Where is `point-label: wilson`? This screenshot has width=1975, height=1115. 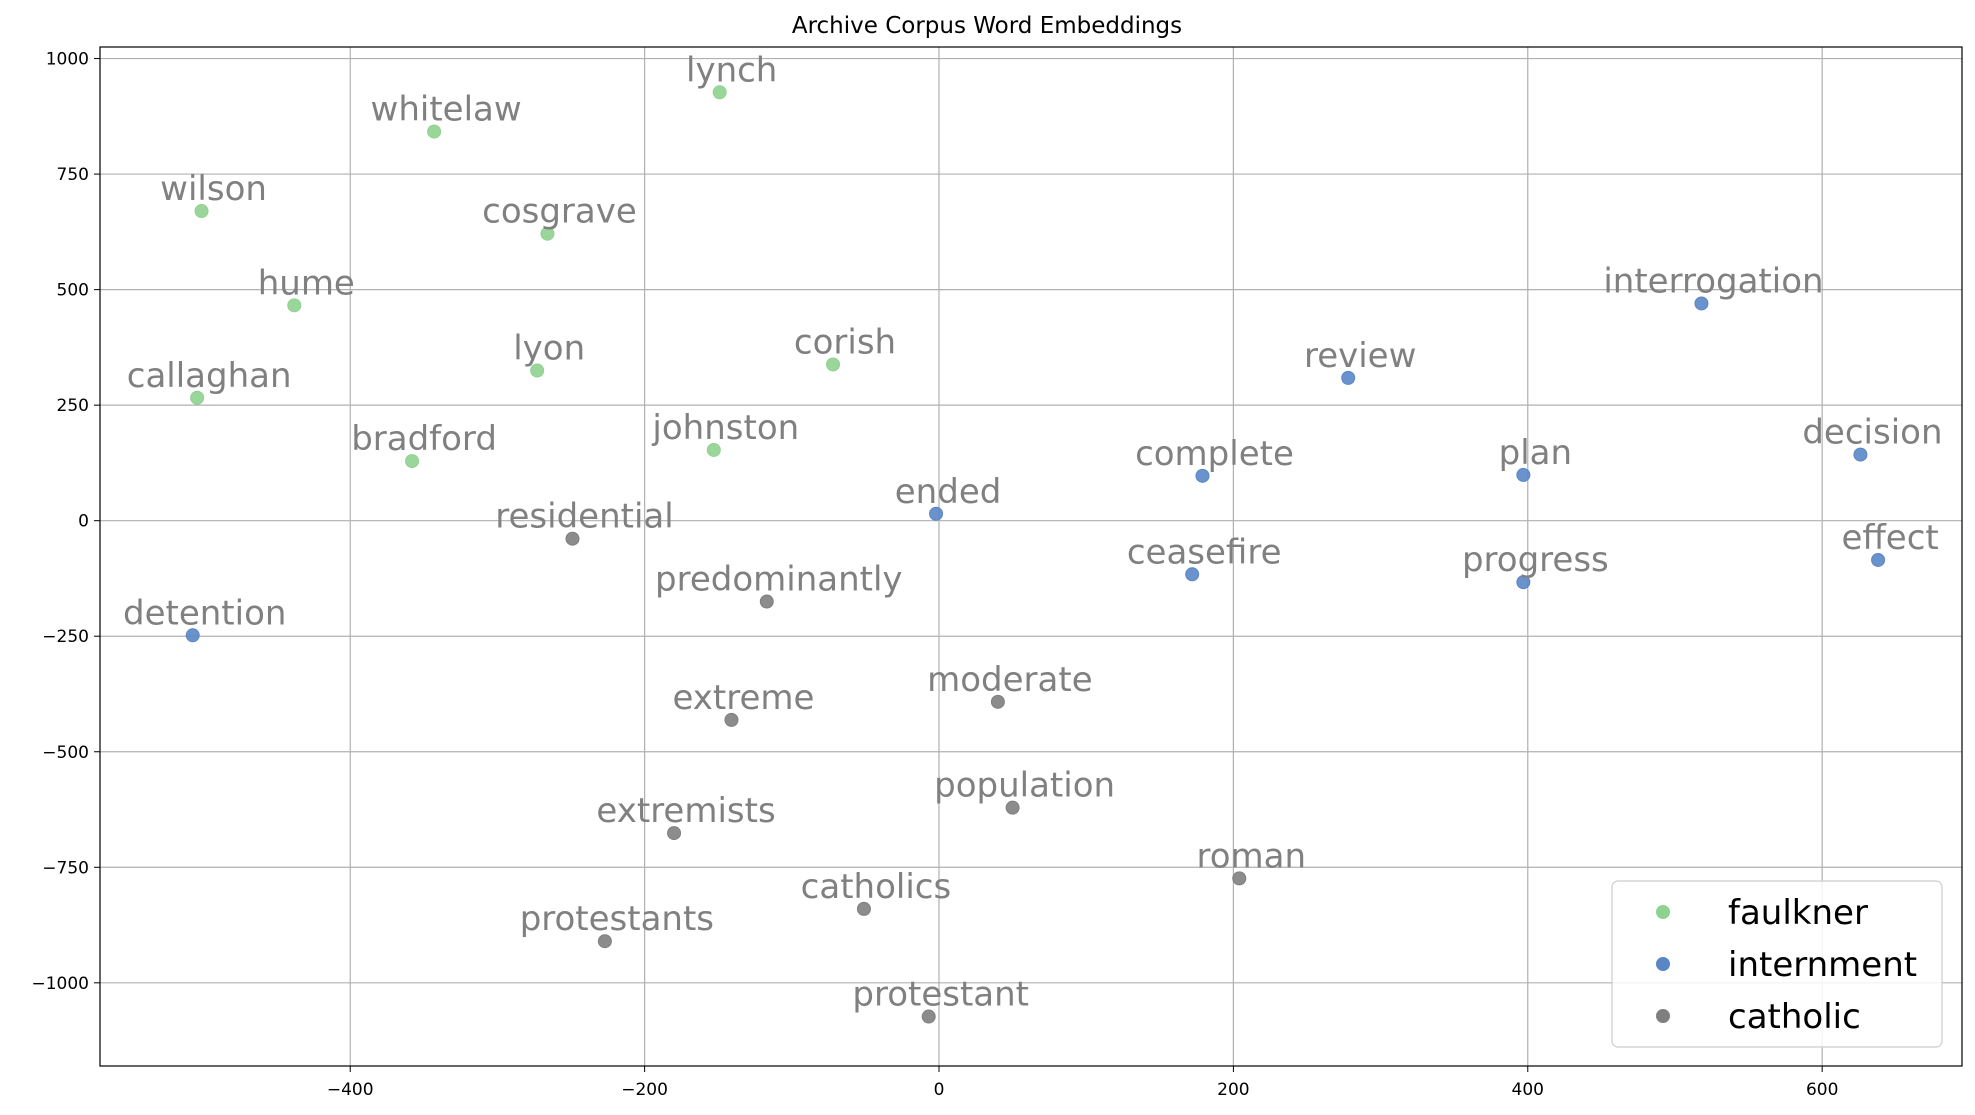
point-label: wilson is located at coordinates (213, 189).